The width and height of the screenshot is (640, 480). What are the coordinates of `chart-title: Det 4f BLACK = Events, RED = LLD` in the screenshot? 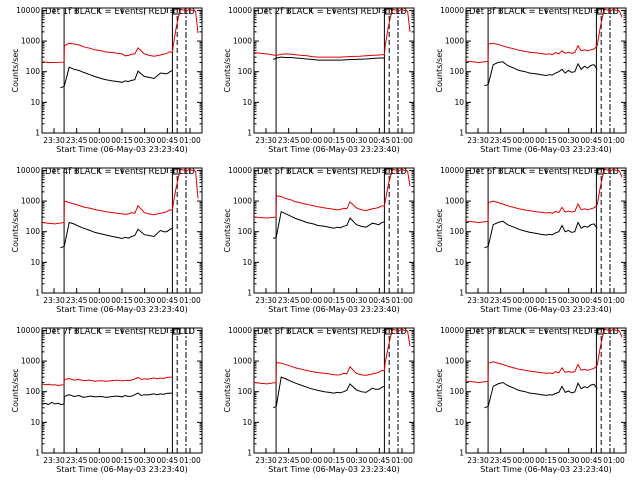 It's located at (120, 172).